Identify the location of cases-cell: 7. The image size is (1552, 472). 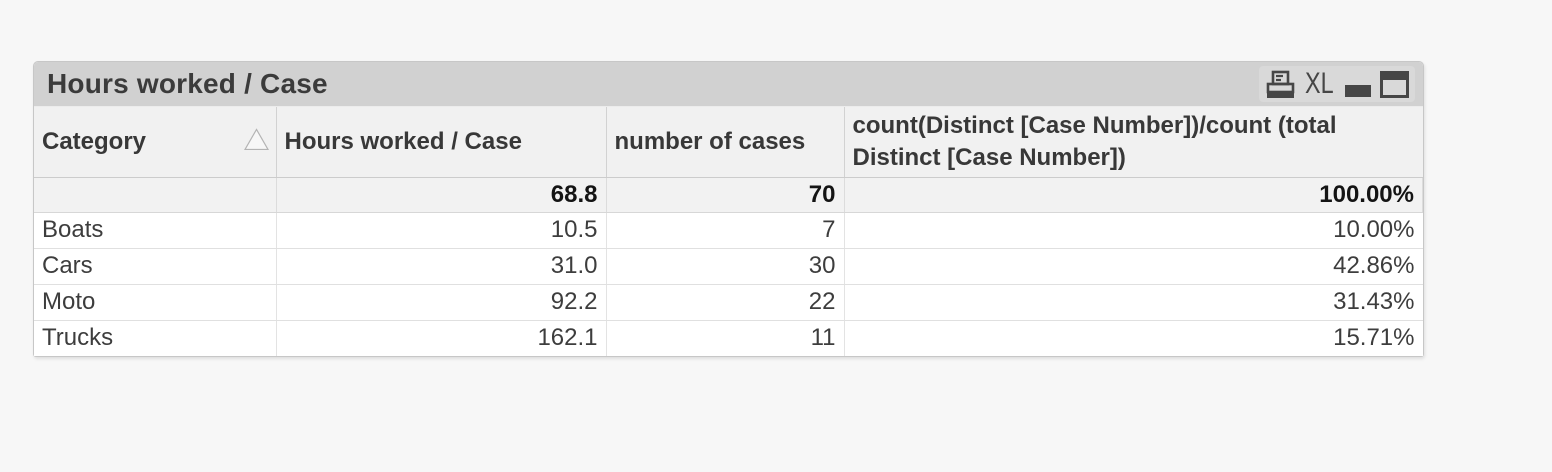
(725, 230).